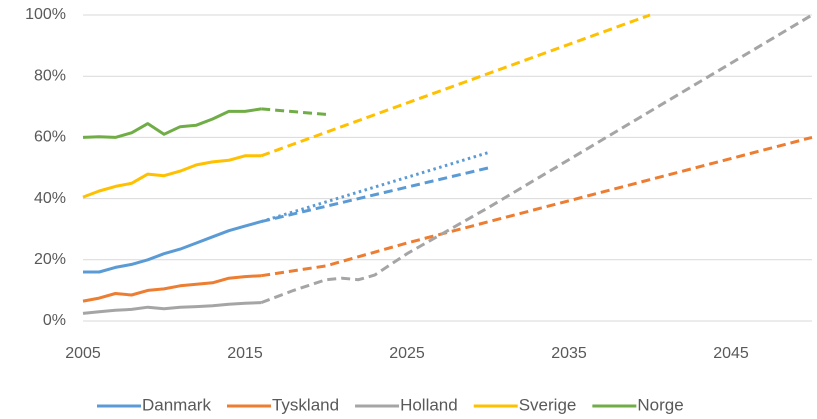 The image size is (817, 419). Describe the element at coordinates (731, 353) in the screenshot. I see `x-tick-label: 2045` at that location.